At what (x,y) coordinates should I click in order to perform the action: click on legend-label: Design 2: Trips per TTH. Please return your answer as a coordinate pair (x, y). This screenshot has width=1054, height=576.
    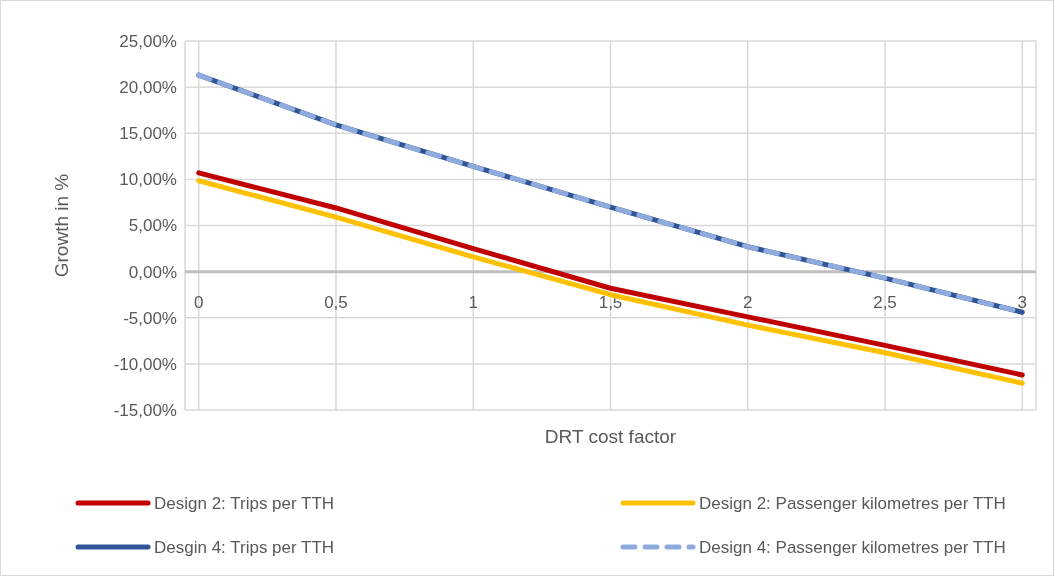
    Looking at the image, I should click on (244, 503).